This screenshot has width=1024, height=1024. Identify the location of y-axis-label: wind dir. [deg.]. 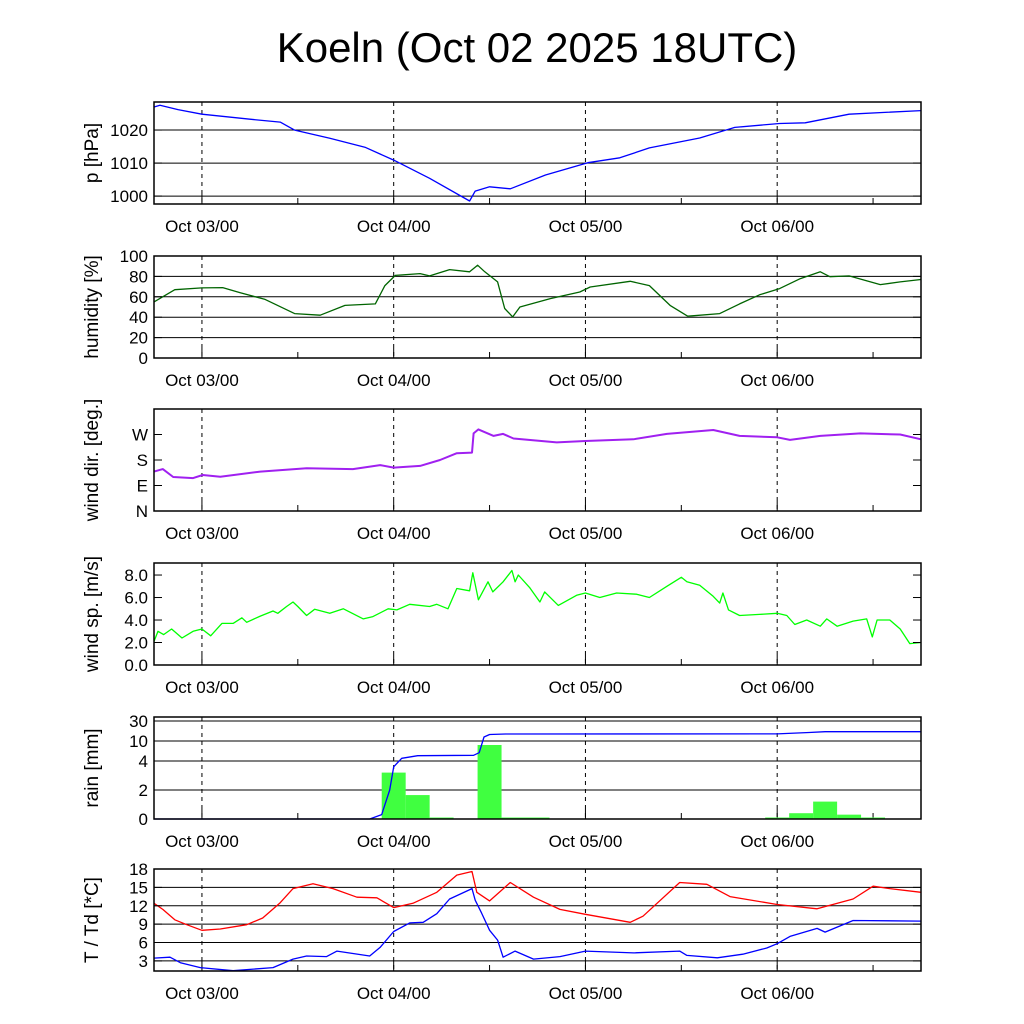
(92, 461).